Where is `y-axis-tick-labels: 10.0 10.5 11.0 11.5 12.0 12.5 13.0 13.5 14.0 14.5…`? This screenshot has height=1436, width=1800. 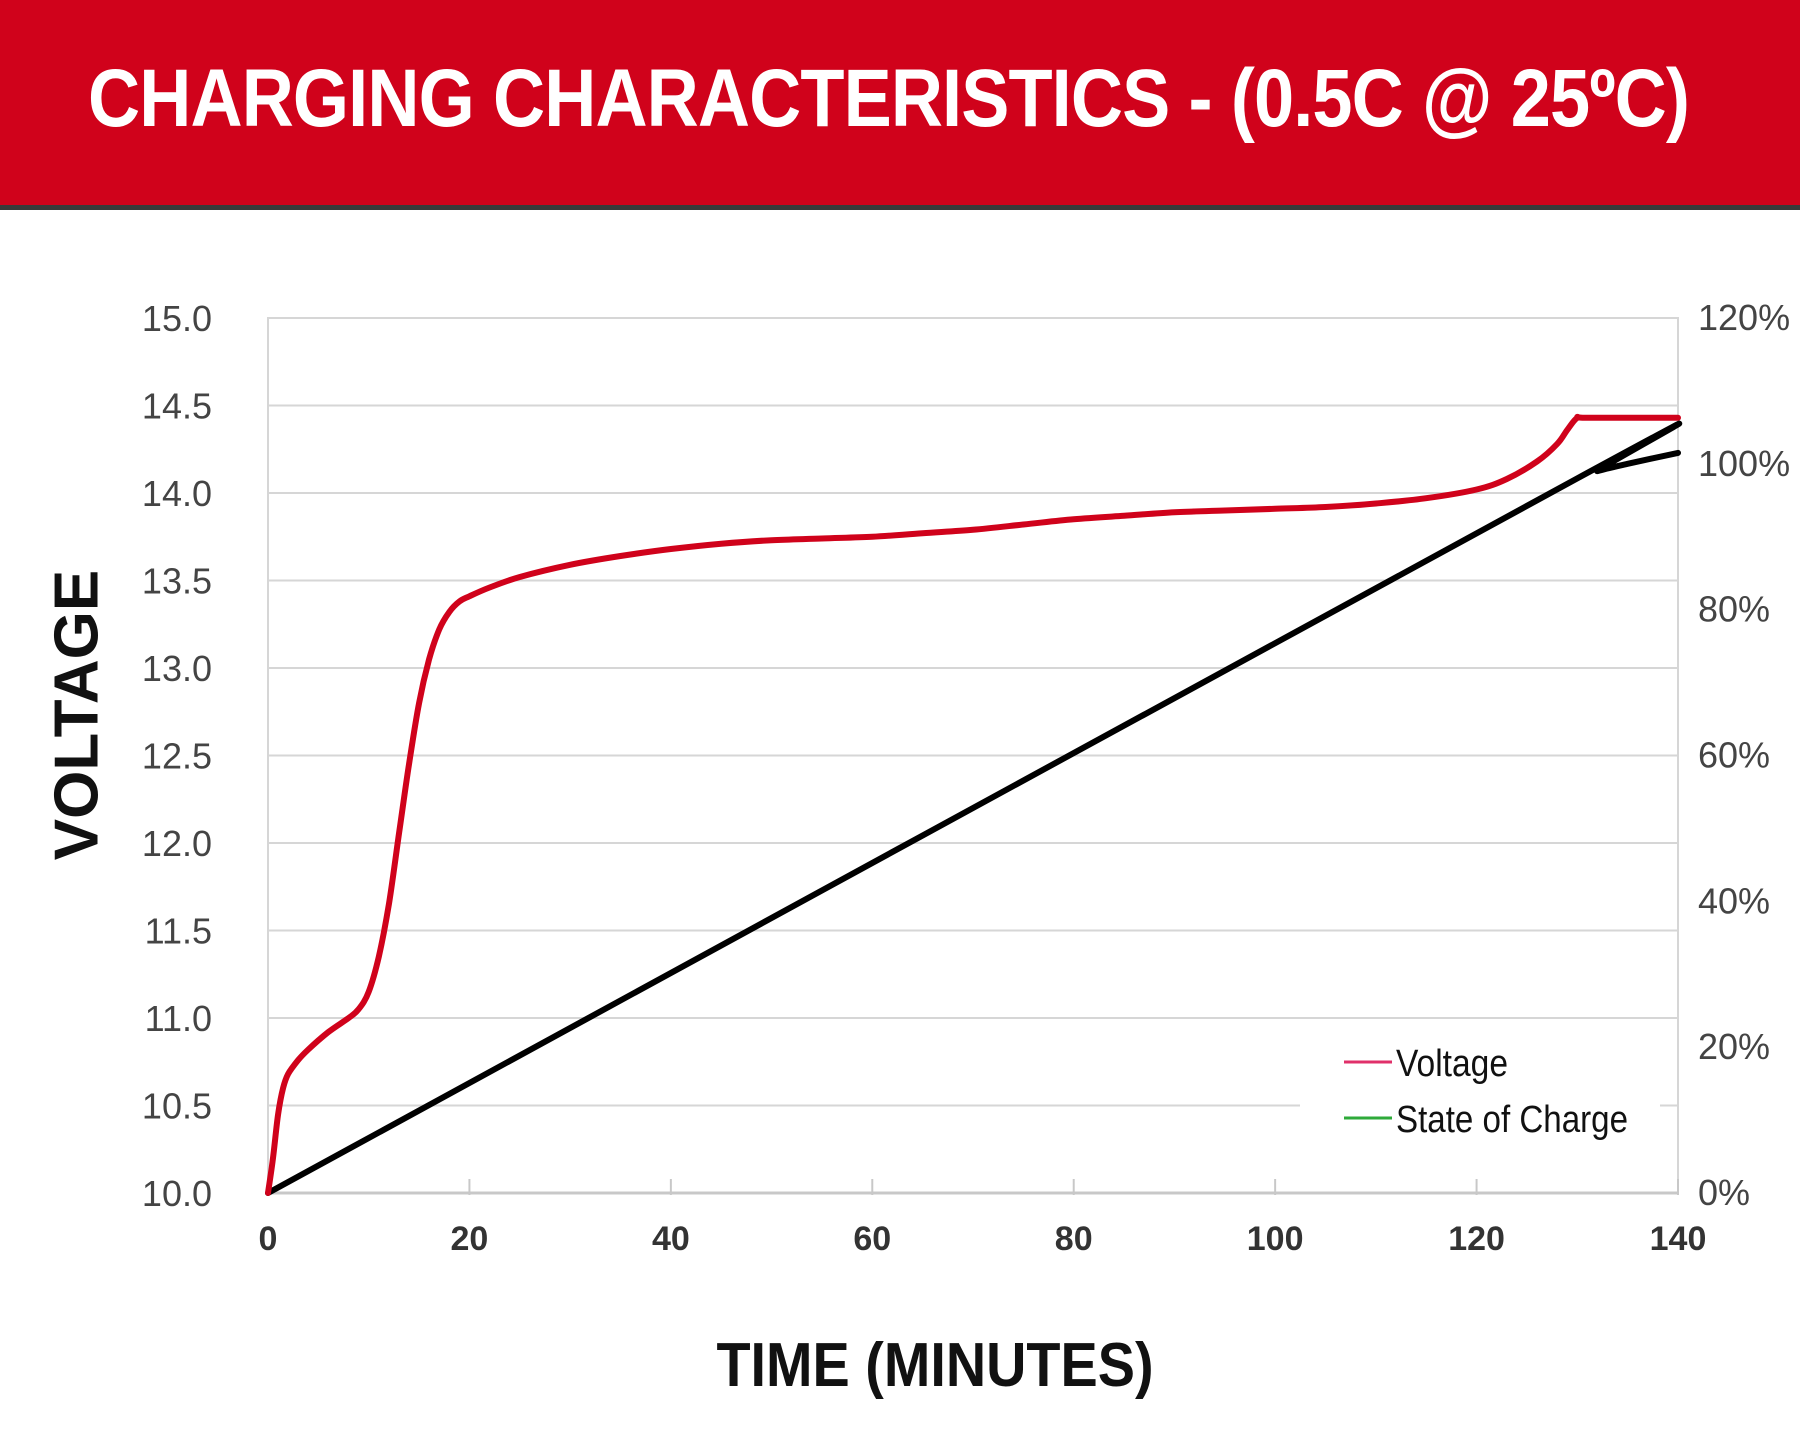
y-axis-tick-labels: 10.0 10.5 11.0 11.5 12.0 12.5 13.0 13.5 14.0 14.5… is located at coordinates (177, 756).